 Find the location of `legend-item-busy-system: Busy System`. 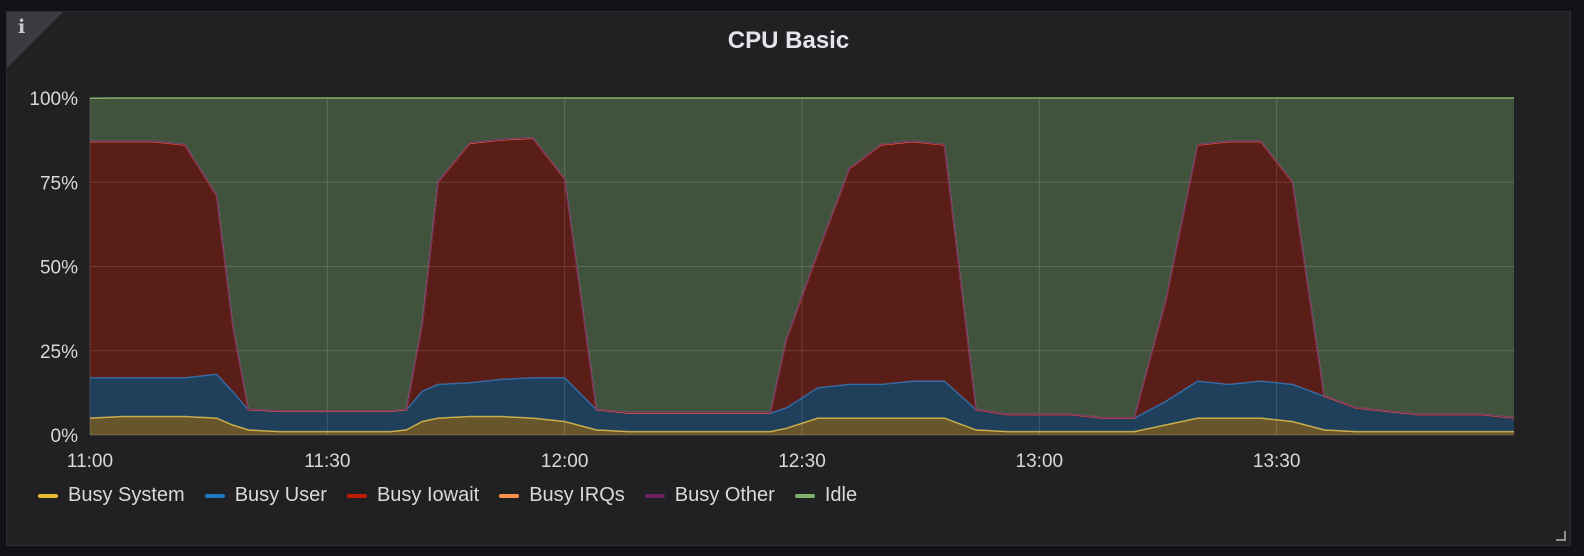

legend-item-busy-system: Busy System is located at coordinates (111, 495).